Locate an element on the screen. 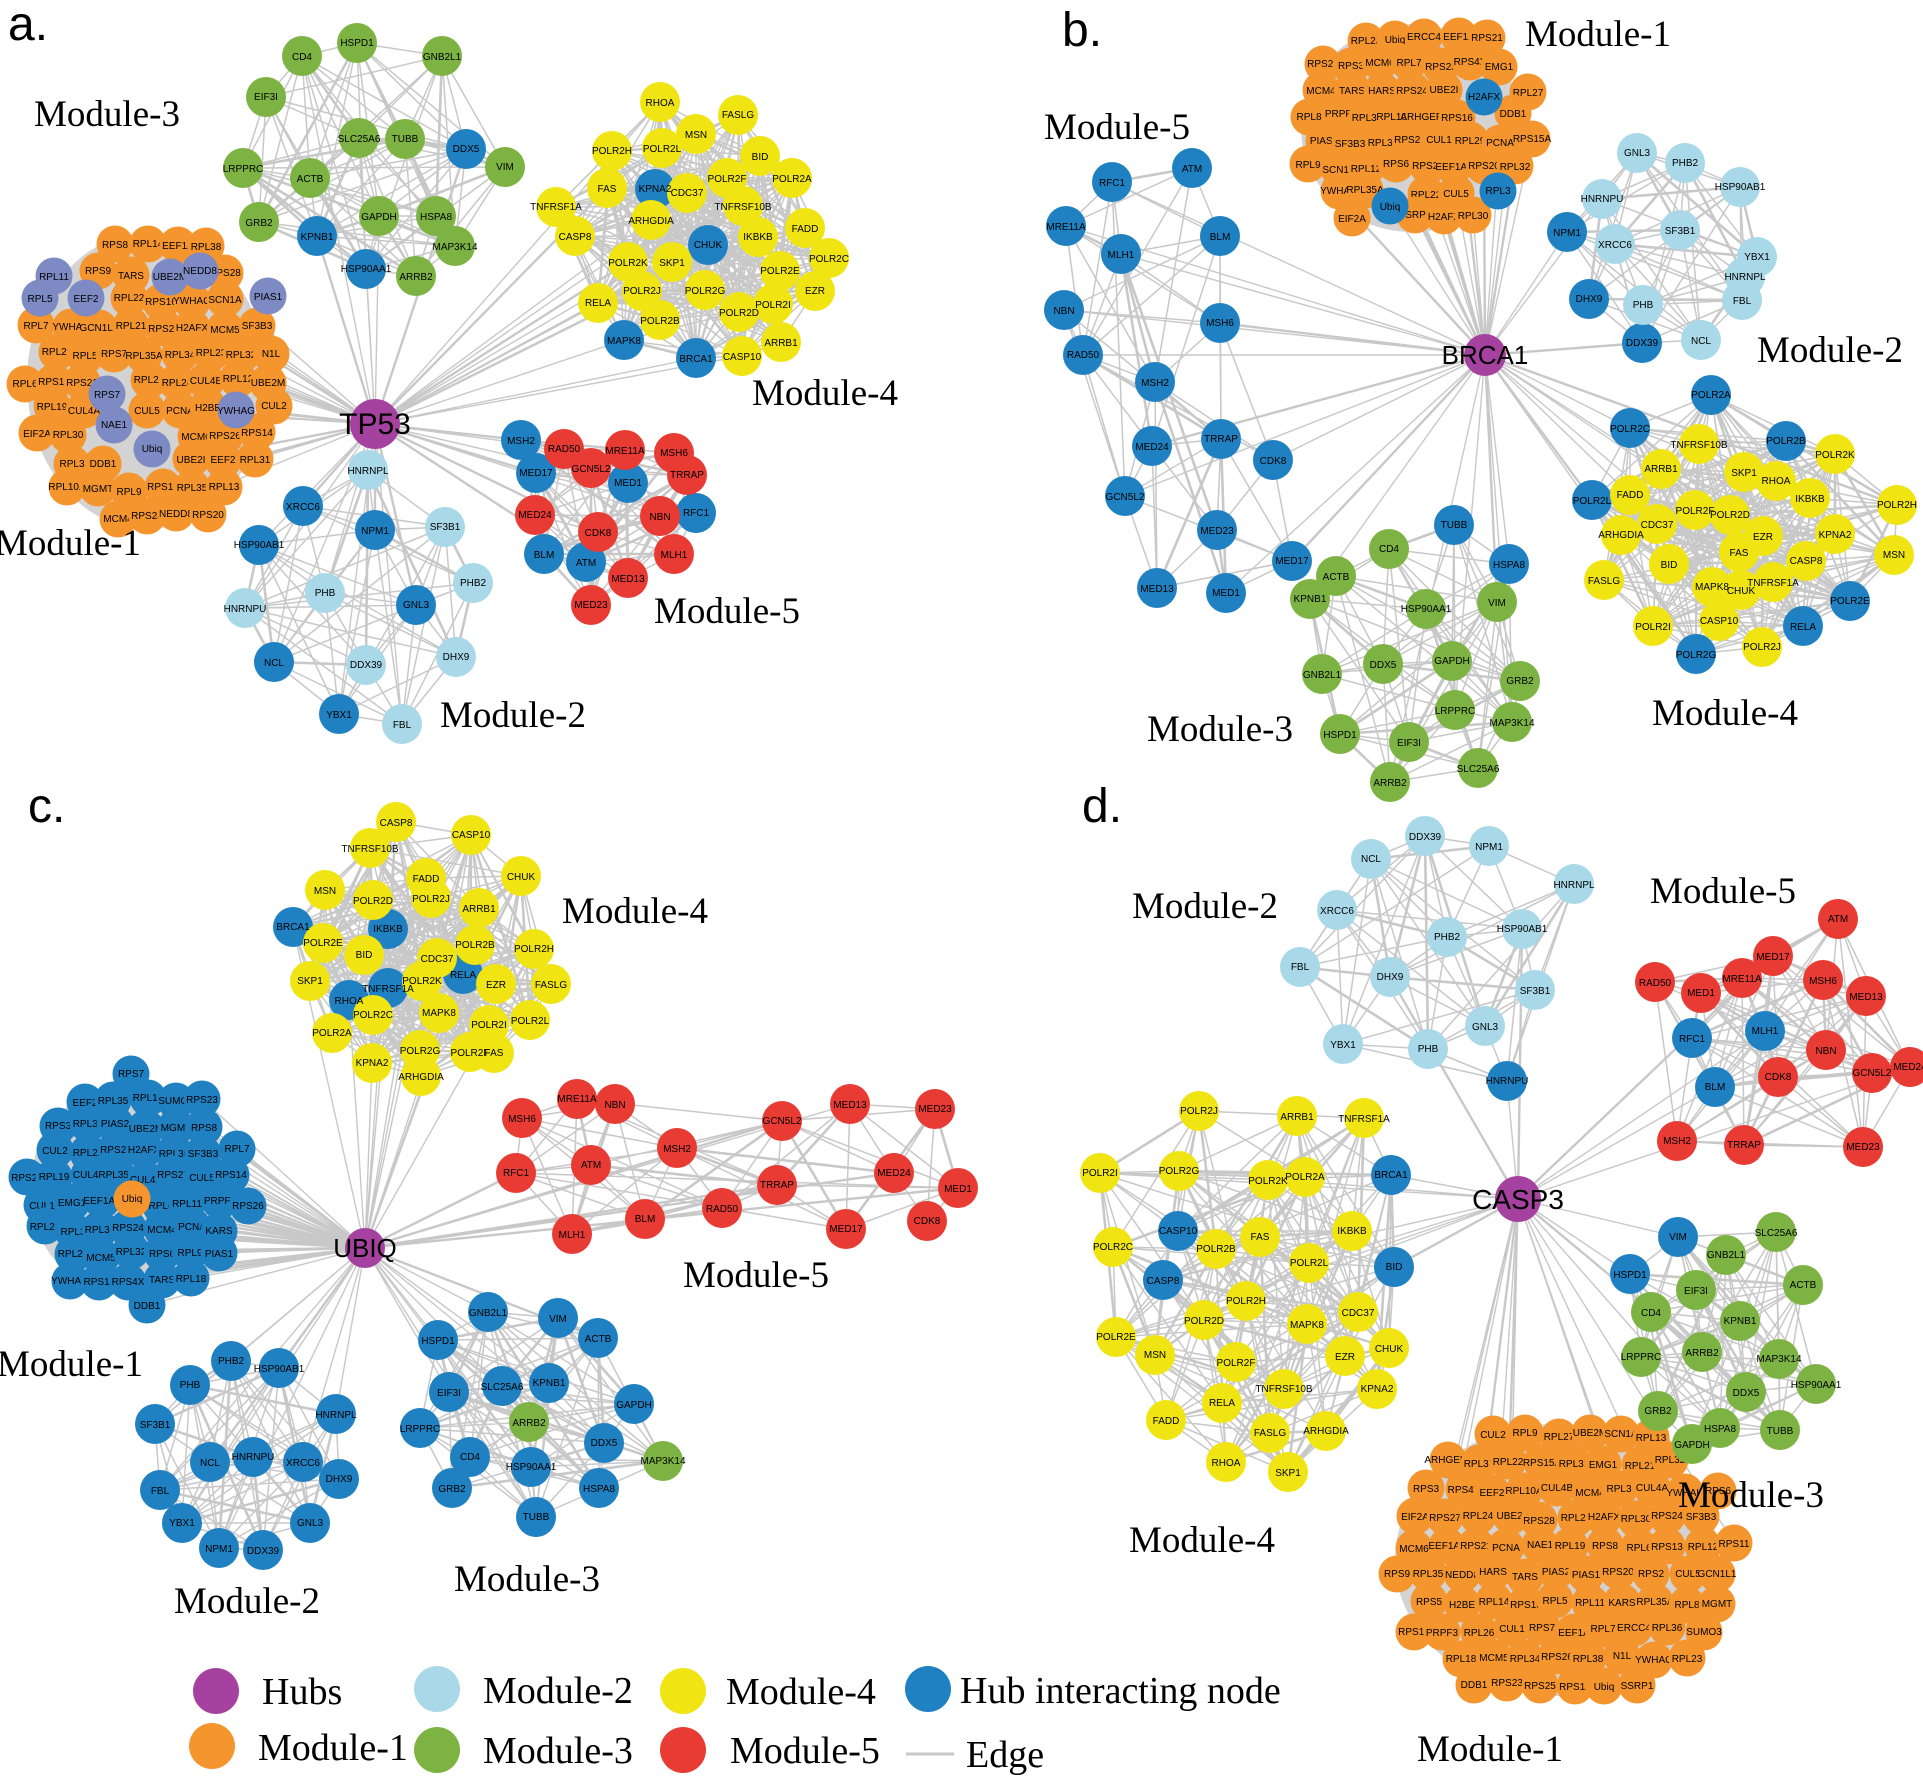 The image size is (1923, 1780). svg-text: MRE11A is located at coordinates (577, 1099).